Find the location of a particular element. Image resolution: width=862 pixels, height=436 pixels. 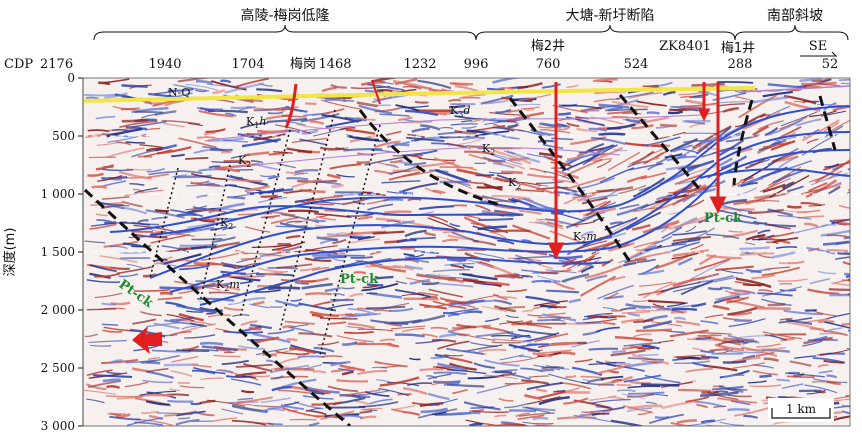

cdp-tick-label: 760 is located at coordinates (548, 64).